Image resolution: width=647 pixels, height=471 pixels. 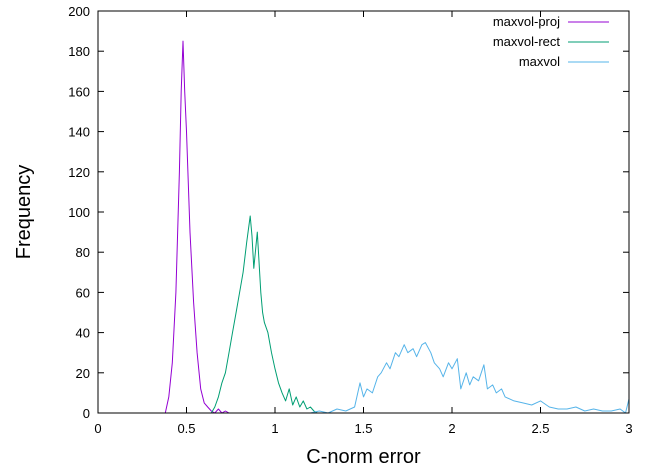 What do you see at coordinates (451, 428) in the screenshot?
I see `x-tick-label: 2` at bounding box center [451, 428].